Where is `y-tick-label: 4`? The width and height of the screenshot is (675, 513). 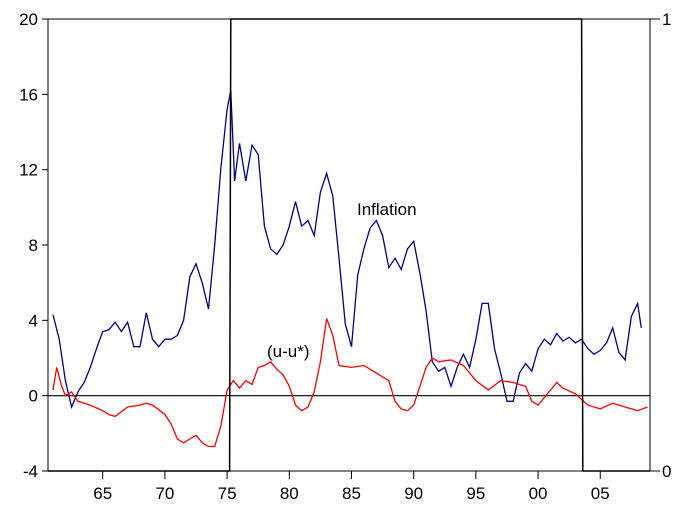 y-tick-label: 4 is located at coordinates (33, 320).